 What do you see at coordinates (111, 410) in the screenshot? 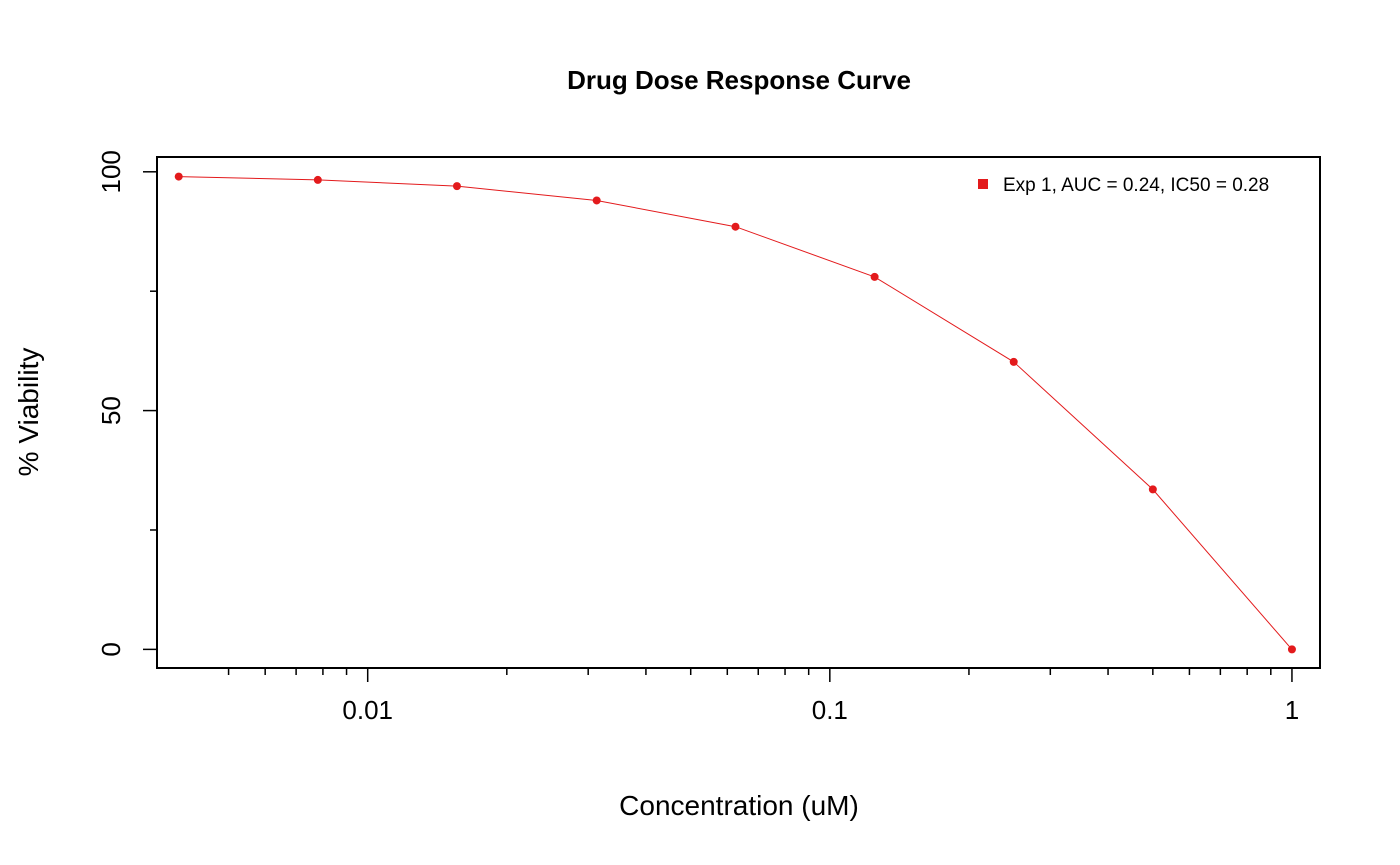
I see `y-tick-label: 50` at bounding box center [111, 410].